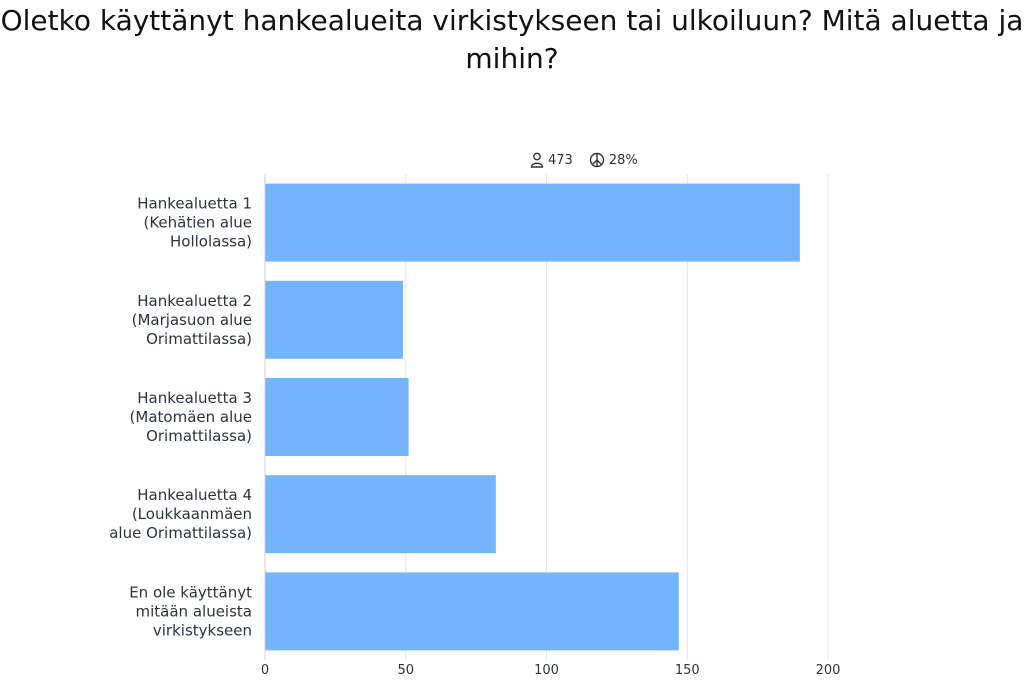 The height and width of the screenshot is (696, 1024). Describe the element at coordinates (405, 670) in the screenshot. I see `x-tick-label: 50` at that location.